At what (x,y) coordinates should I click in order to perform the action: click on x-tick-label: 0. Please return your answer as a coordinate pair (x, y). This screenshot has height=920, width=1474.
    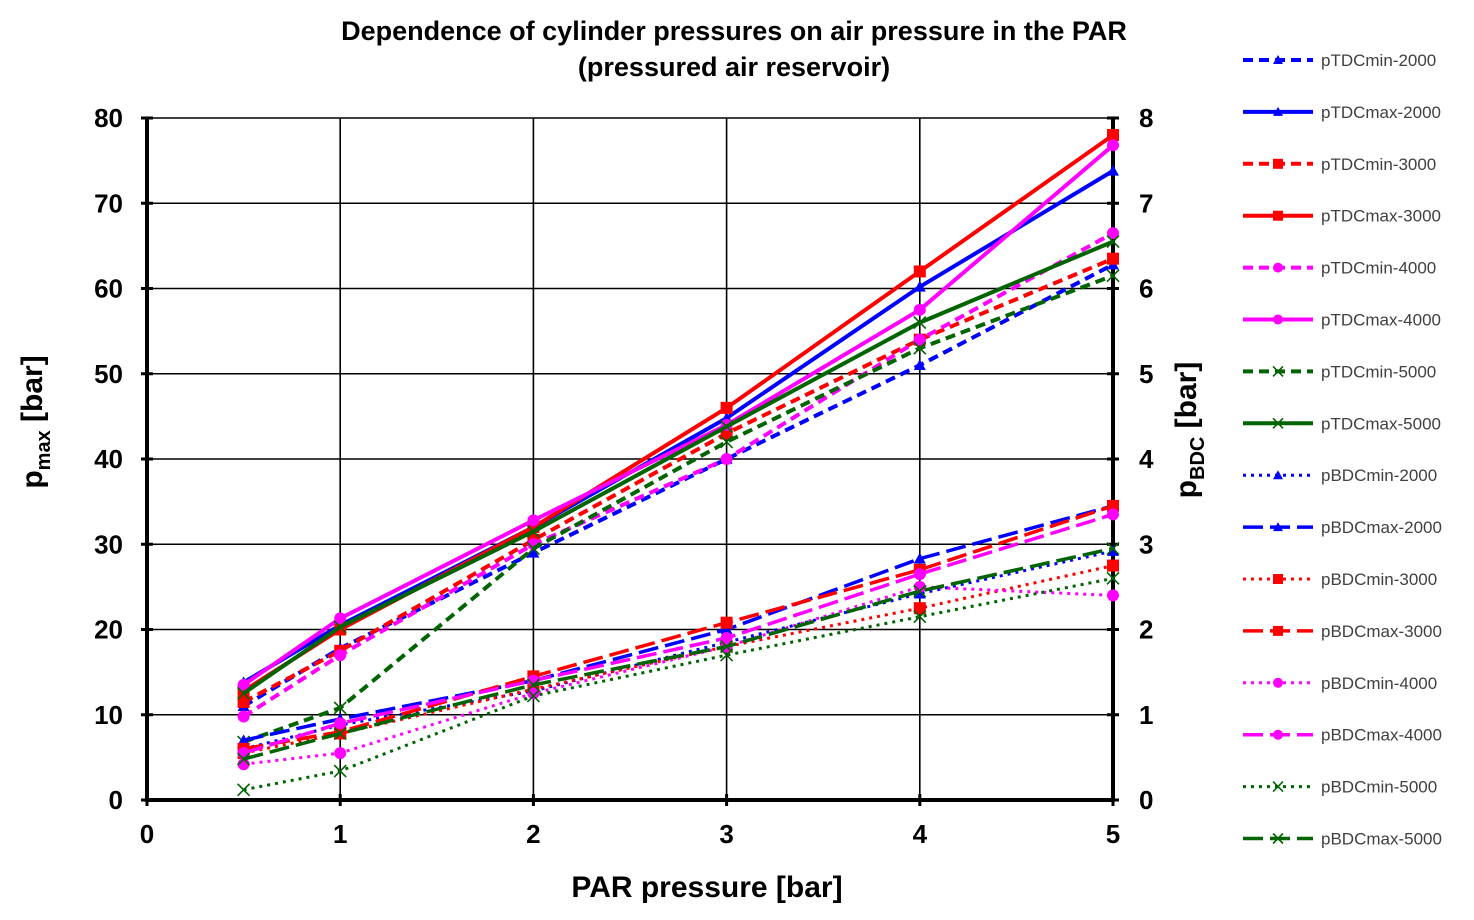
    Looking at the image, I should click on (147, 834).